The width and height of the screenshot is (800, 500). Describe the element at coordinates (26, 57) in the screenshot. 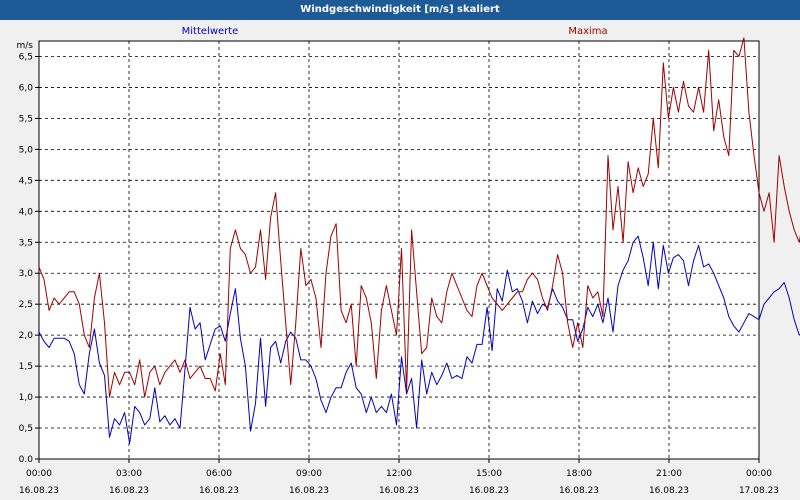

I see `y-tick-label: 6,5` at that location.